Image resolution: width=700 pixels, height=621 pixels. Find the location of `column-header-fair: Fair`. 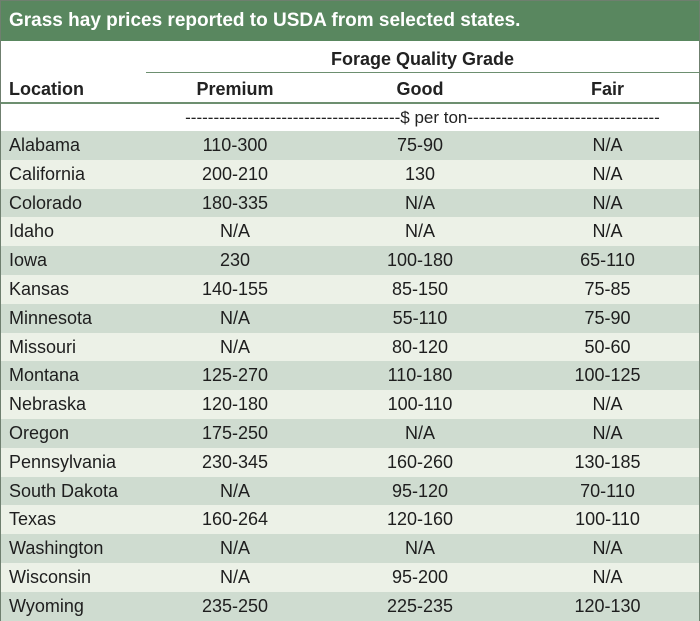

column-header-fair: Fair is located at coordinates (607, 89).